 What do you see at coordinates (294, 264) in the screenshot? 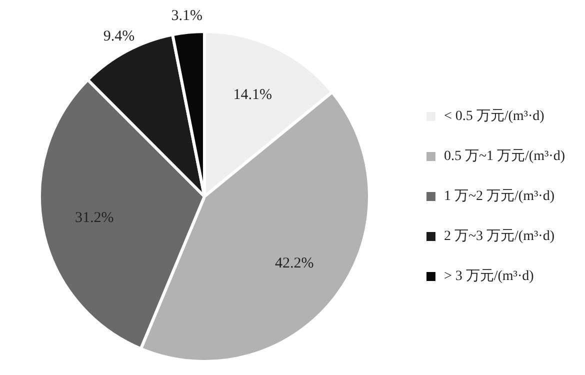
I see `data-label: 42.2%` at bounding box center [294, 264].